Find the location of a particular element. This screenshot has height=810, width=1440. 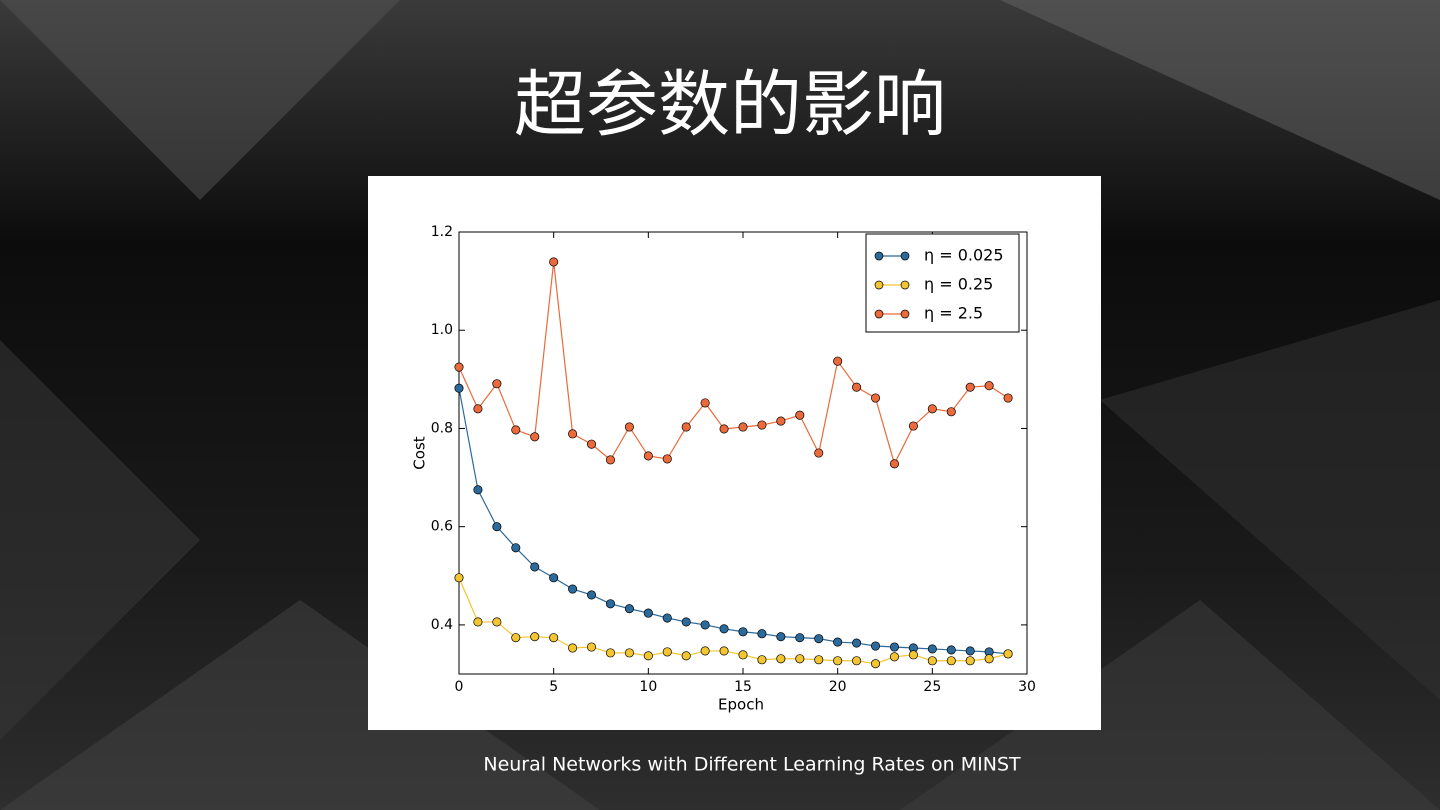

legend: η = 0.025 η = 0.25 η = 2.5 is located at coordinates (942, 283).